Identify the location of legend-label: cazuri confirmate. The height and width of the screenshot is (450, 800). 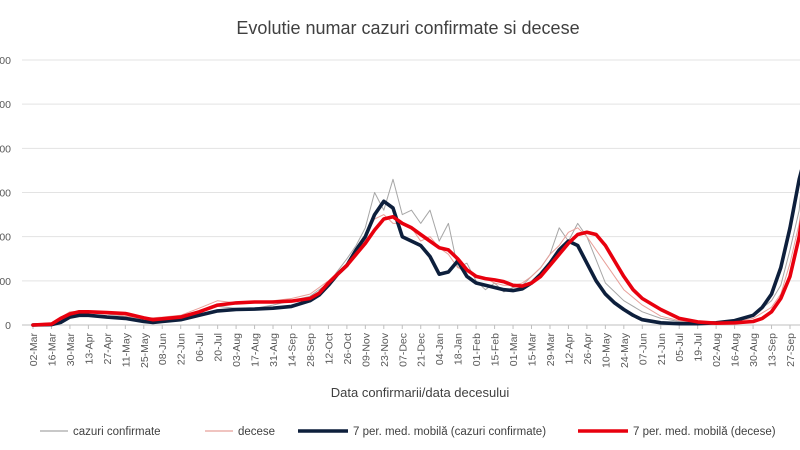
(117, 432).